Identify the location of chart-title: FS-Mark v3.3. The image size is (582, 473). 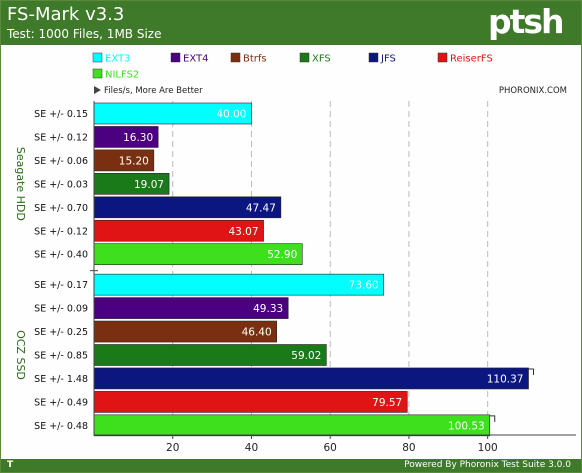
(66, 14).